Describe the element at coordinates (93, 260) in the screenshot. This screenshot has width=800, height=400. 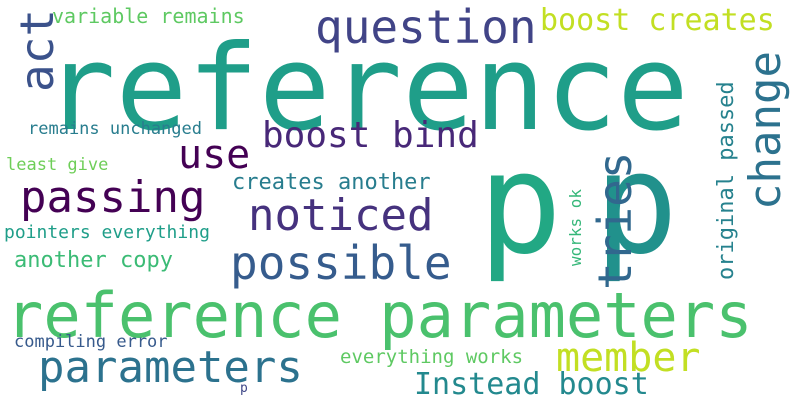
I see `word-another-copy: another copy` at that location.